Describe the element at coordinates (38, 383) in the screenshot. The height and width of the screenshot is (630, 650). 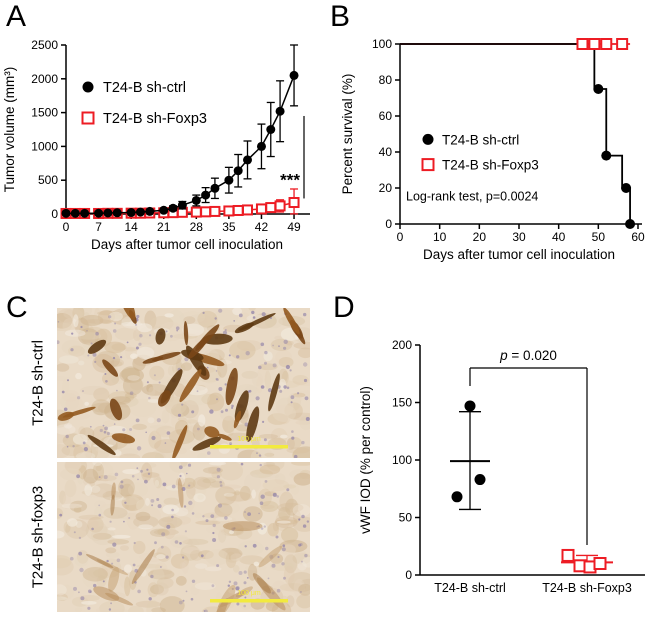
I see `ihc-label-sh-ctrl: T24-B sh-ctrl` at that location.